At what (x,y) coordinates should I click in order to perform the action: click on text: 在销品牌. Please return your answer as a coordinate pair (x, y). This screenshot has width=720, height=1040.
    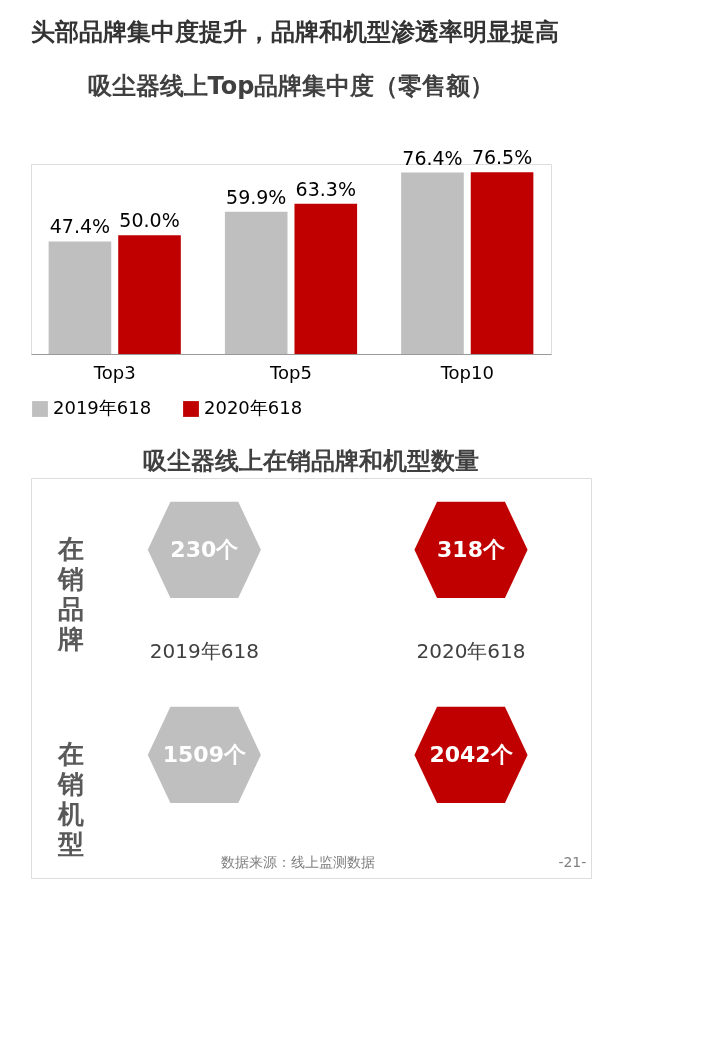
    Looking at the image, I should click on (70, 593).